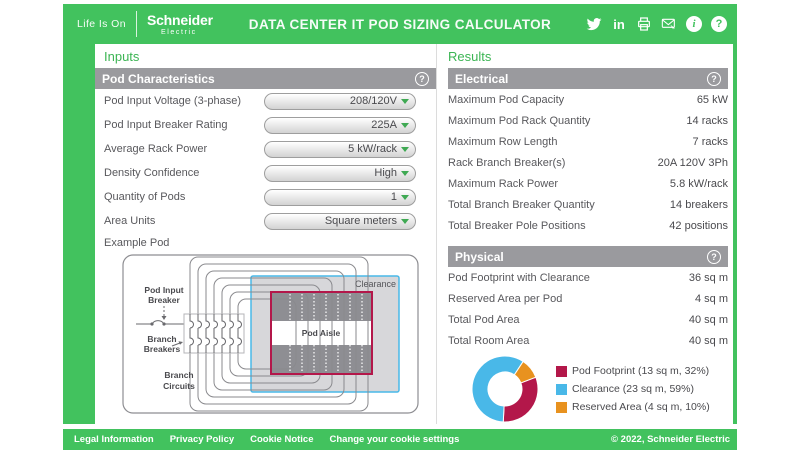 The image size is (800, 450). What do you see at coordinates (179, 23) in the screenshot?
I see `schneider-electric-logo: Schneider Electric` at bounding box center [179, 23].